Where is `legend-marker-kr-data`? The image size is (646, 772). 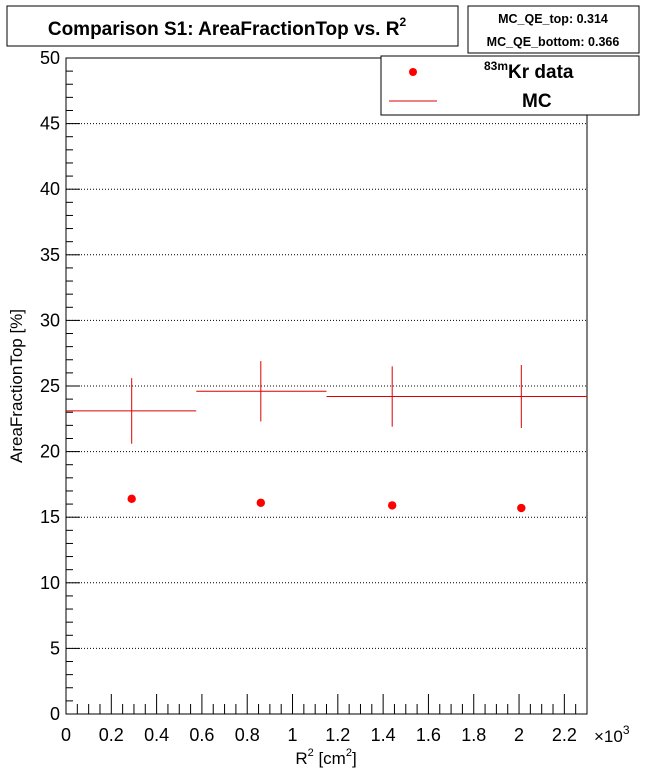
legend-marker-kr-data is located at coordinates (413, 72).